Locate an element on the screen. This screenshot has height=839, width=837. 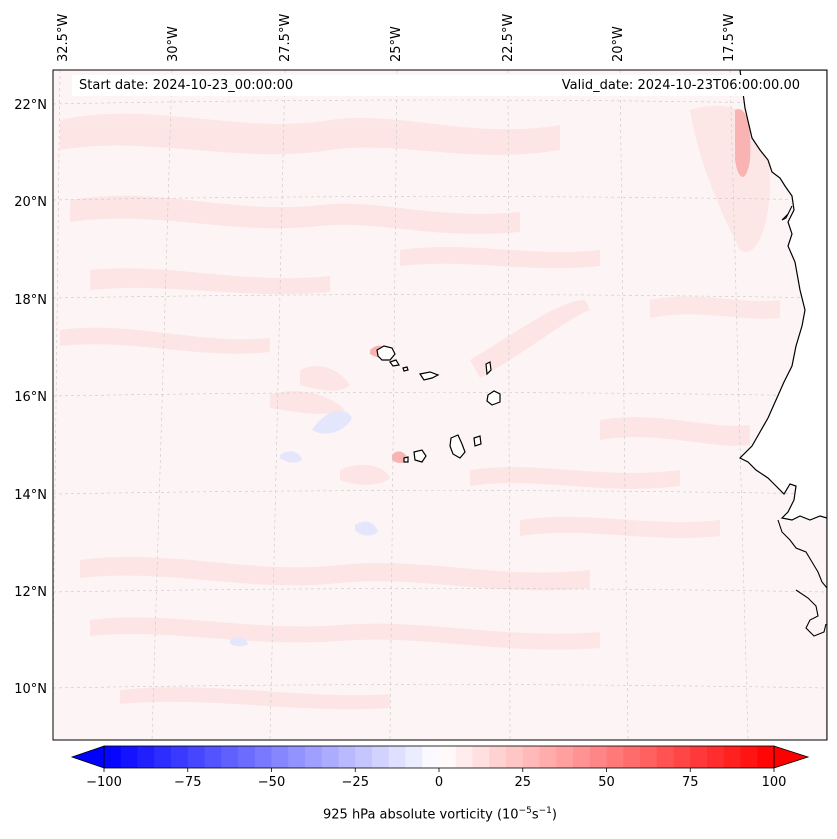
island-brava is located at coordinates (406, 459).